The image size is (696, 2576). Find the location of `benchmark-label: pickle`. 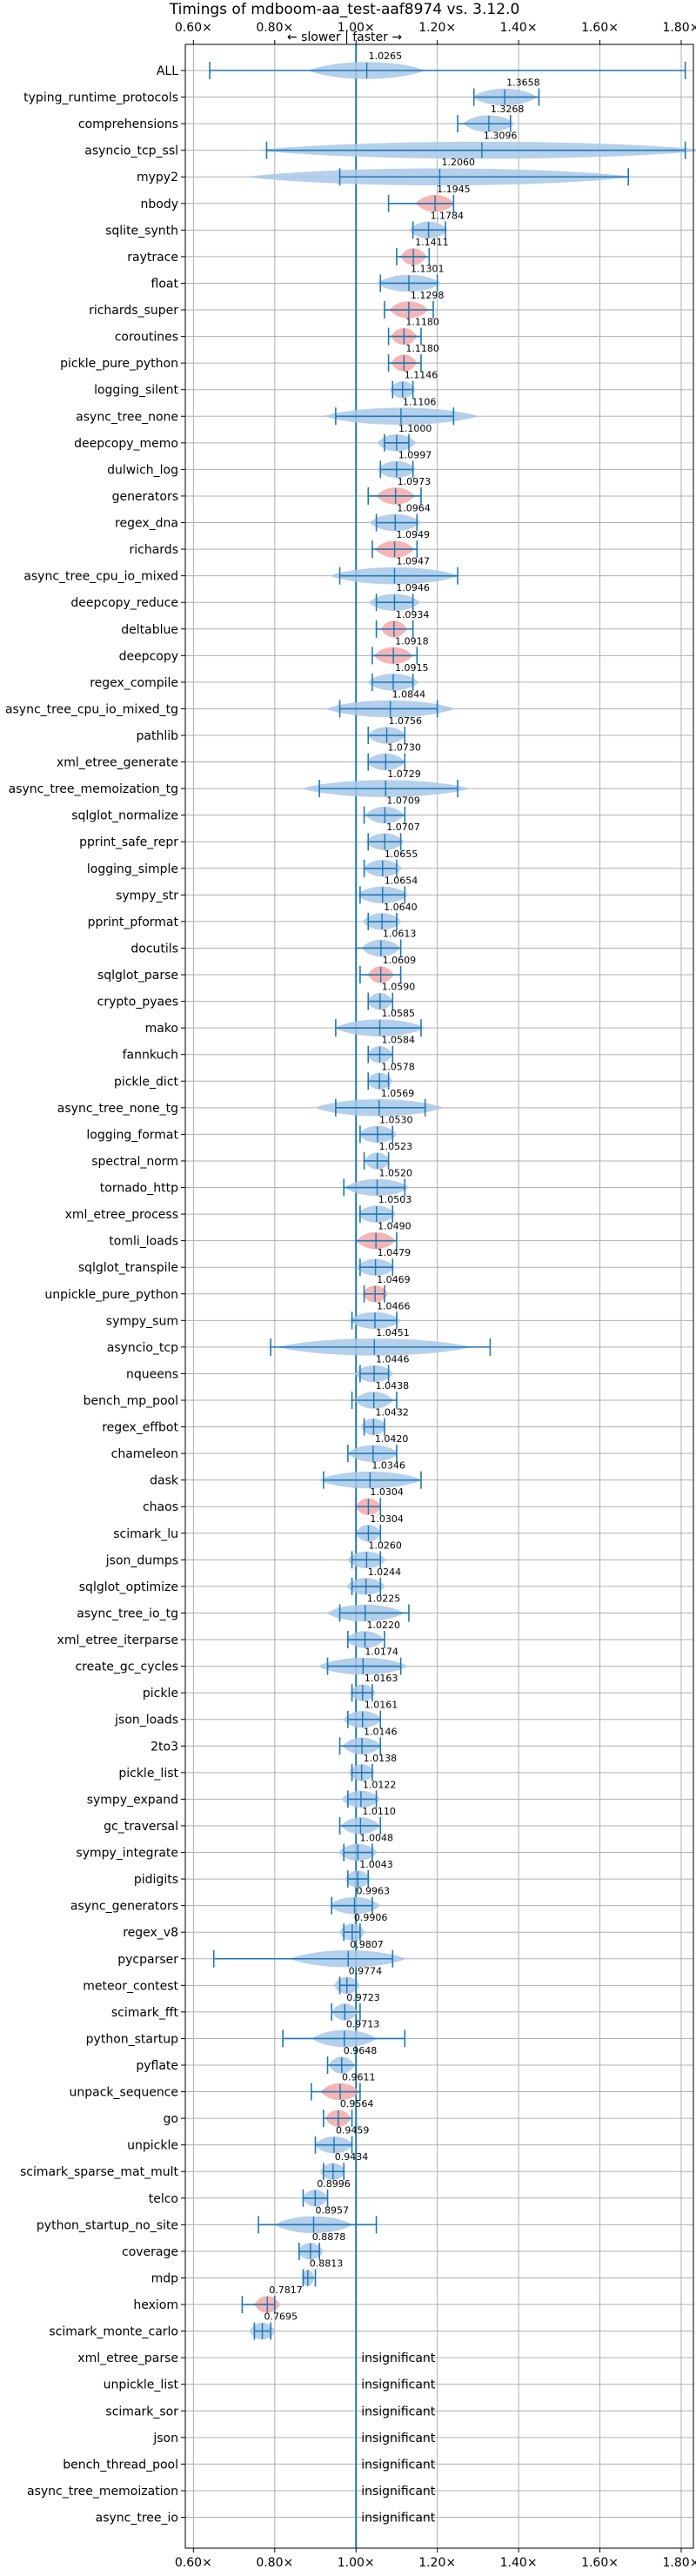

benchmark-label: pickle is located at coordinates (160, 1694).